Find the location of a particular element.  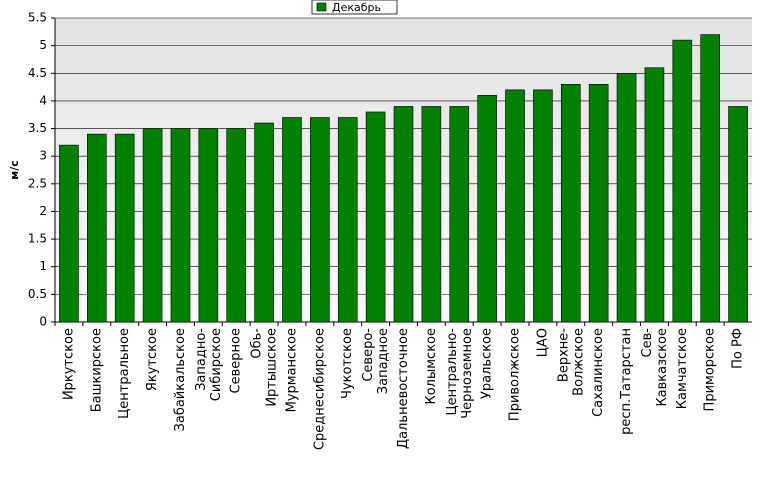

x-tick-label: Иркутское is located at coordinates (68, 364).